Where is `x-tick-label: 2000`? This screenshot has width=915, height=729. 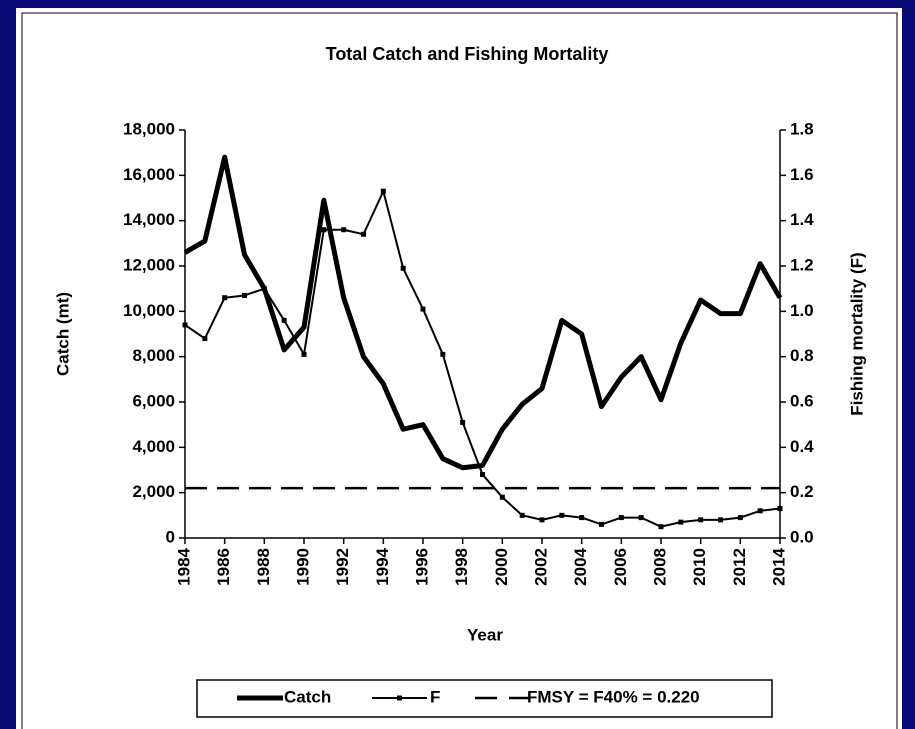
x-tick-label: 2000 is located at coordinates (501, 567).